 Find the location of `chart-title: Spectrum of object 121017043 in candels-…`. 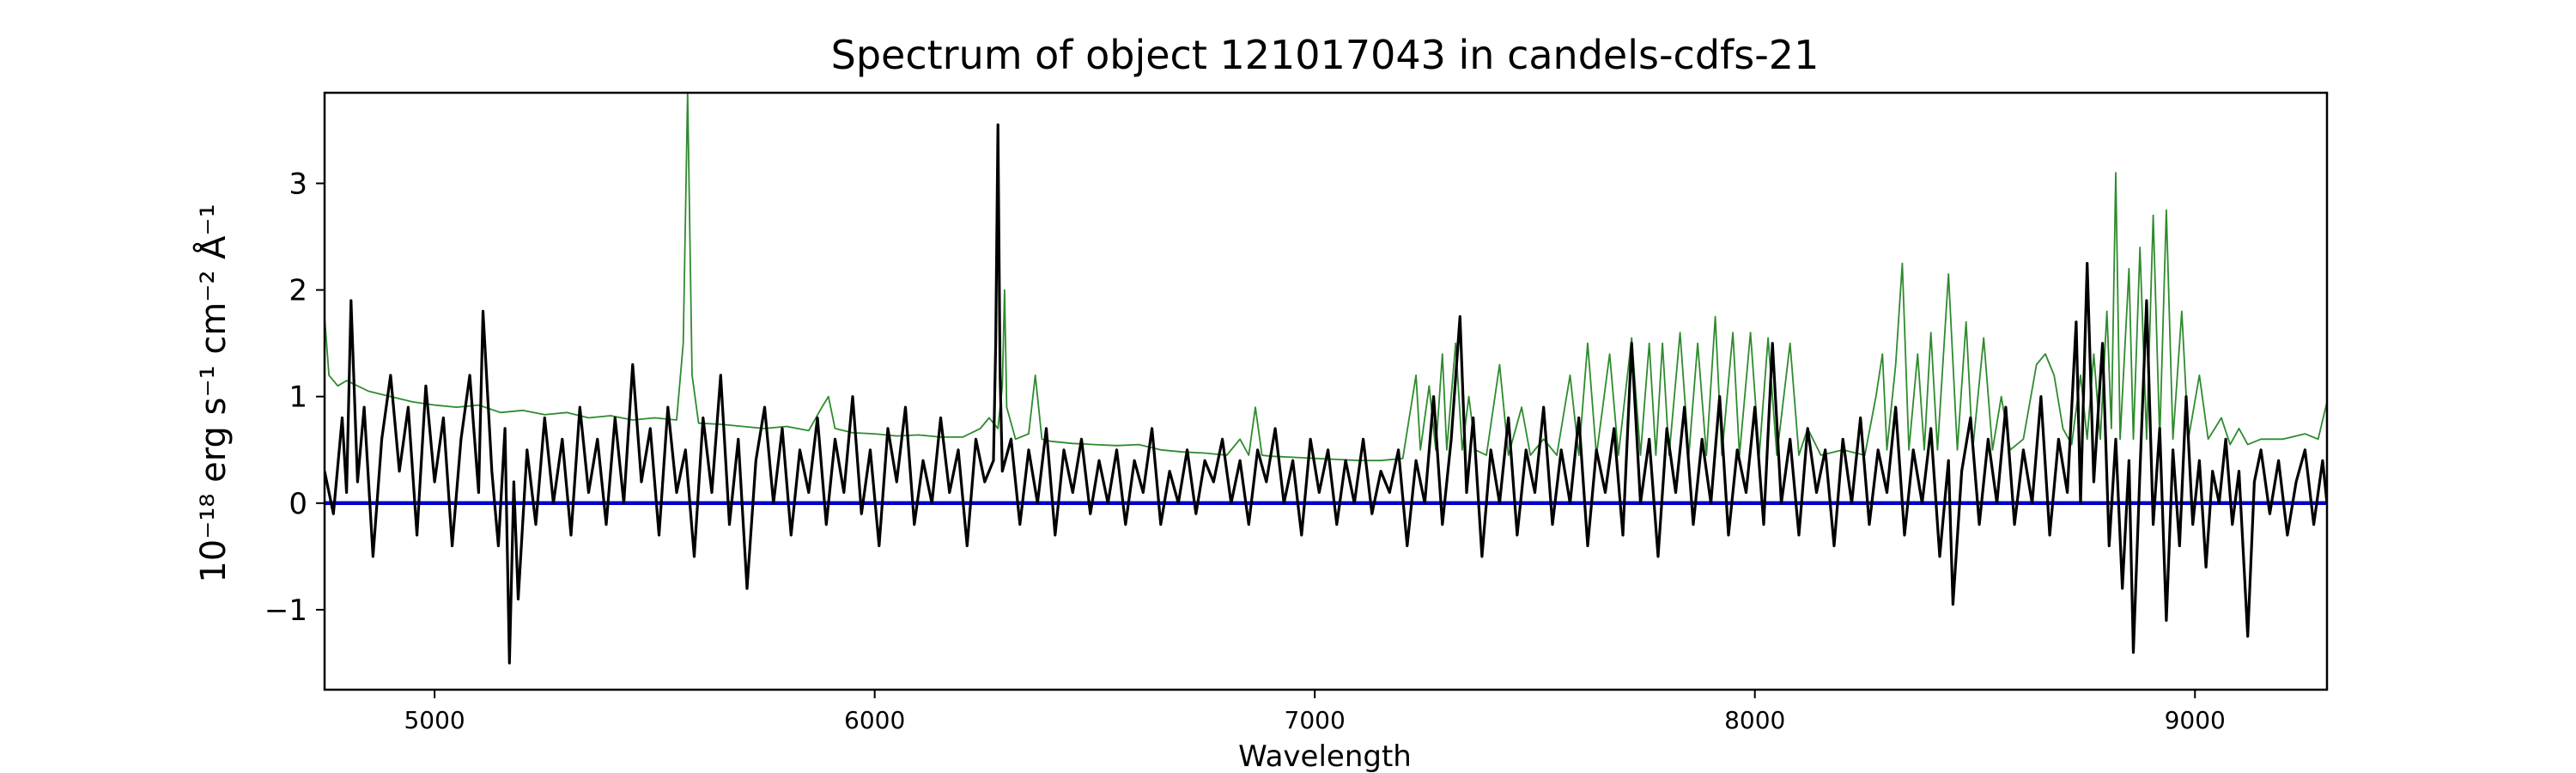

chart-title: Spectrum of object 121017043 in candels-… is located at coordinates (1325, 55).